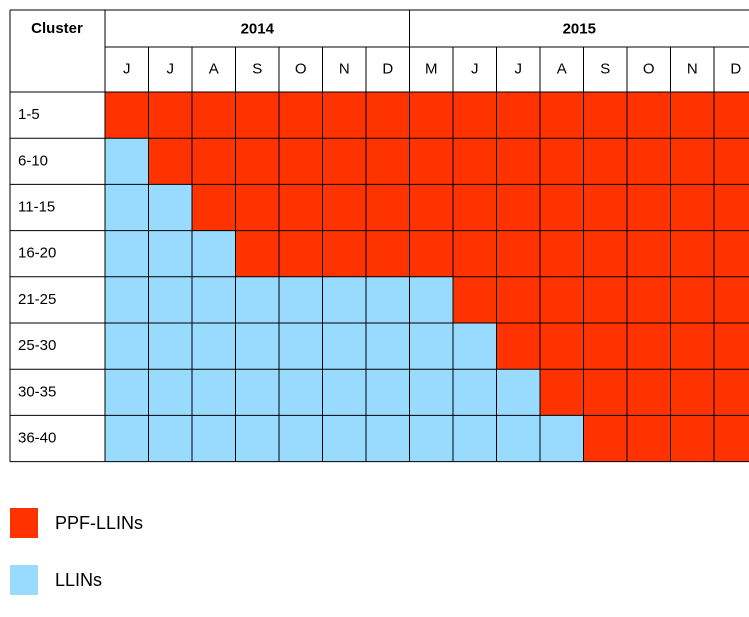  Describe the element at coordinates (258, 28) in the screenshot. I see `year-label: 2014` at that location.